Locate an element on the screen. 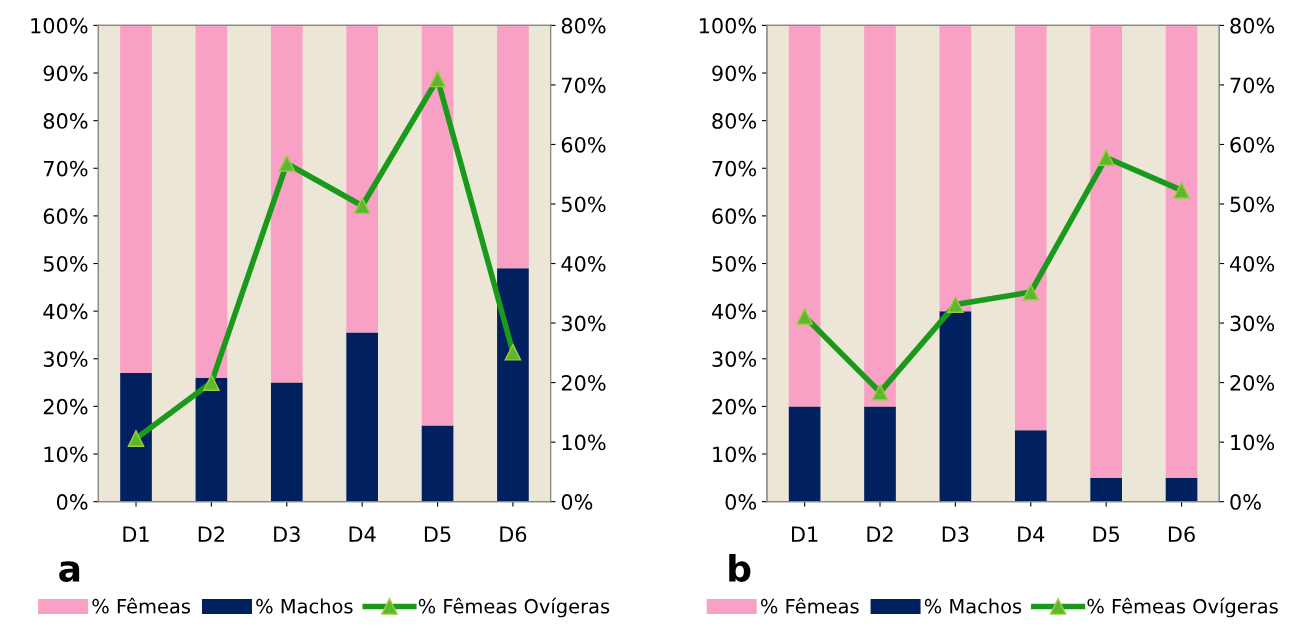 This screenshot has height=635, width=1311. text: b is located at coordinates (740, 568).